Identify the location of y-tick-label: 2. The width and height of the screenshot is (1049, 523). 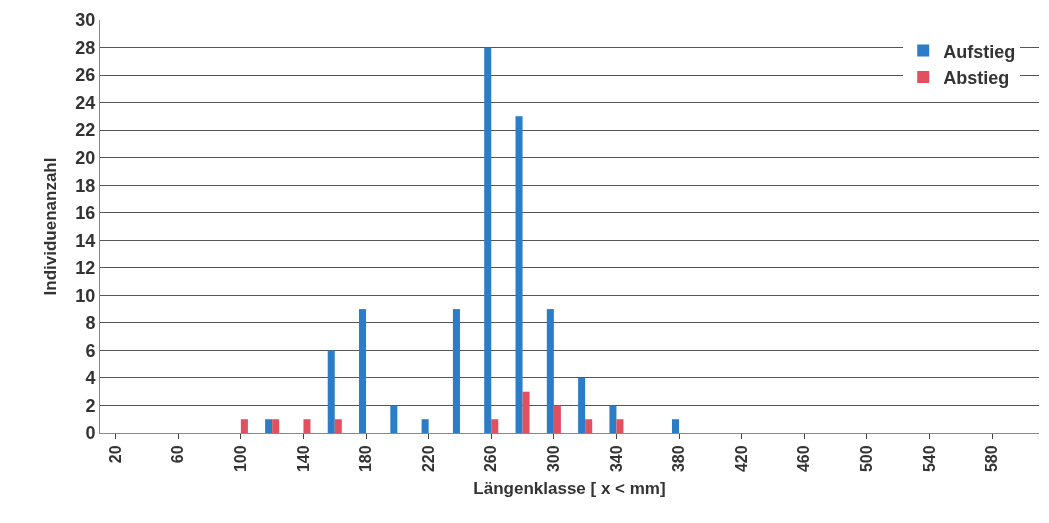
(90, 405).